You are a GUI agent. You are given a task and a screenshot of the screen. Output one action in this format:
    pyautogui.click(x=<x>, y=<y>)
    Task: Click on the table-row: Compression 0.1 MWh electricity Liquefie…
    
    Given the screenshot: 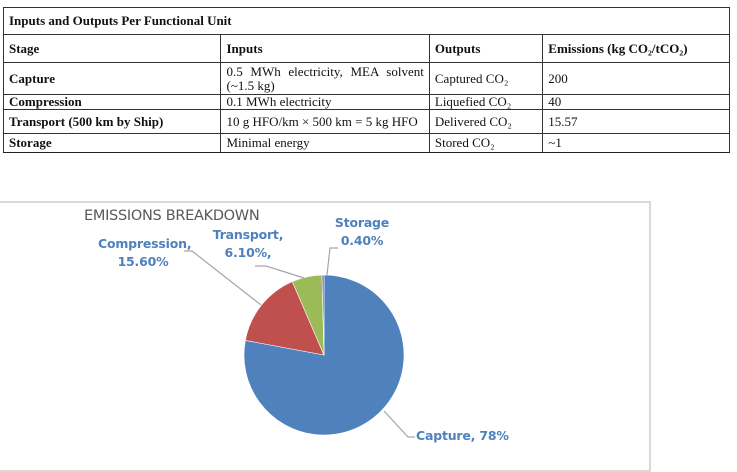 What is the action you would take?
    pyautogui.click(x=366, y=102)
    